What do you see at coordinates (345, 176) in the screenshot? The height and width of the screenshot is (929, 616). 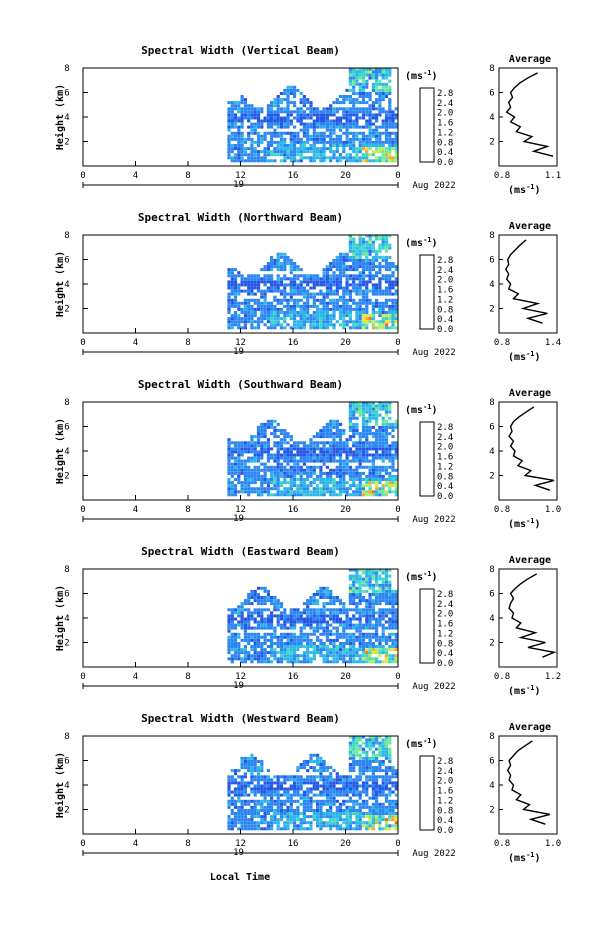 I see `x-tick-label: 20` at bounding box center [345, 176].